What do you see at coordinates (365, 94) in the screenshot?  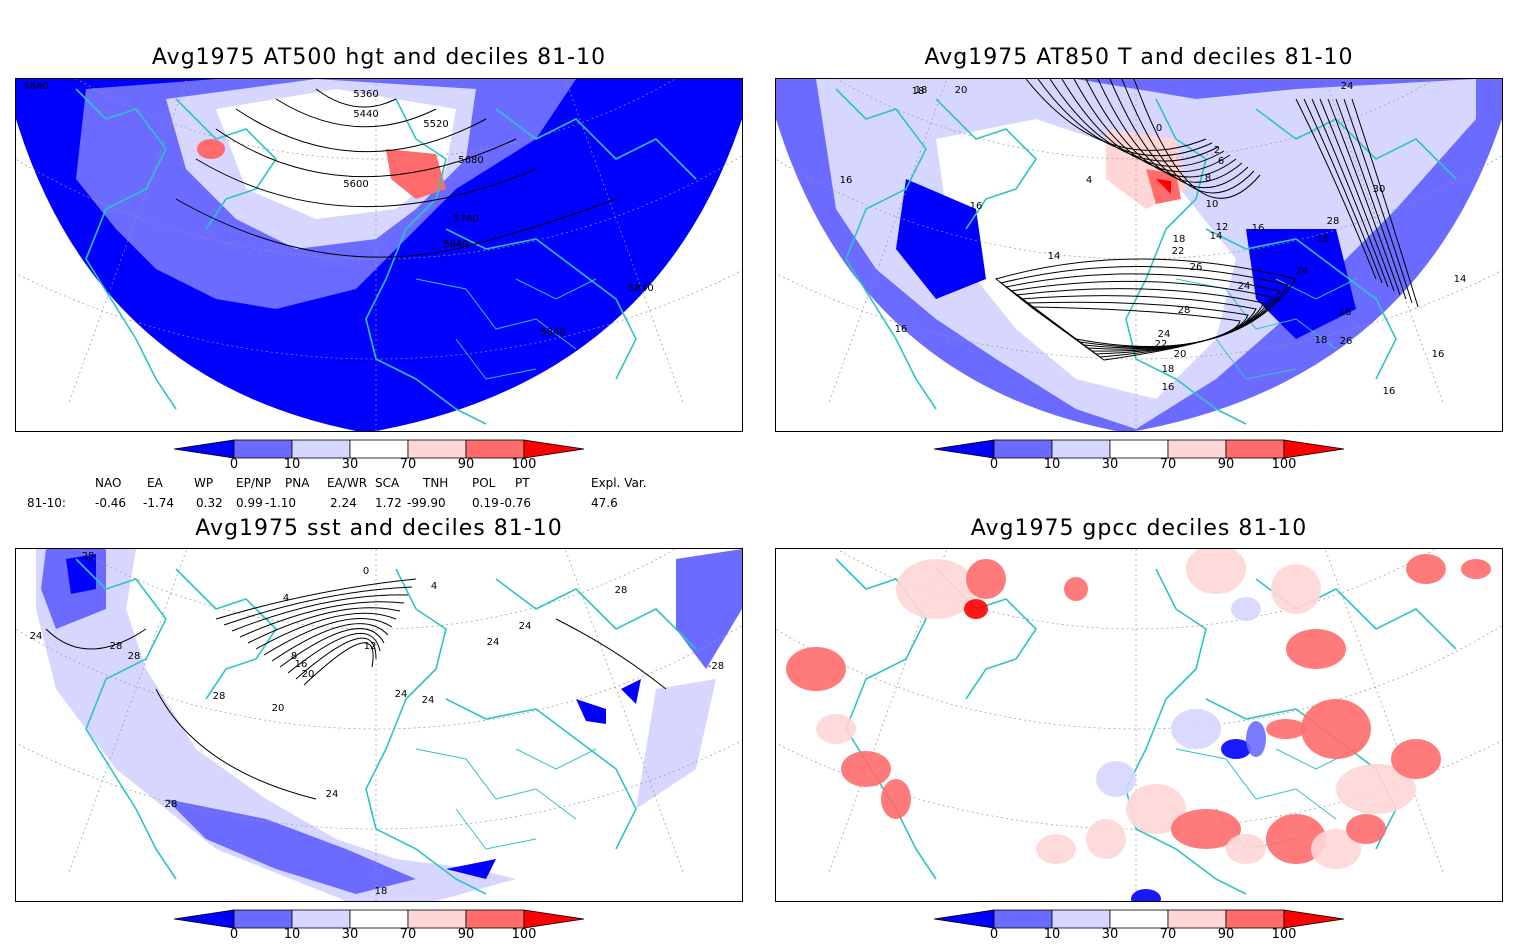 I see `contour-label: 5360` at bounding box center [365, 94].